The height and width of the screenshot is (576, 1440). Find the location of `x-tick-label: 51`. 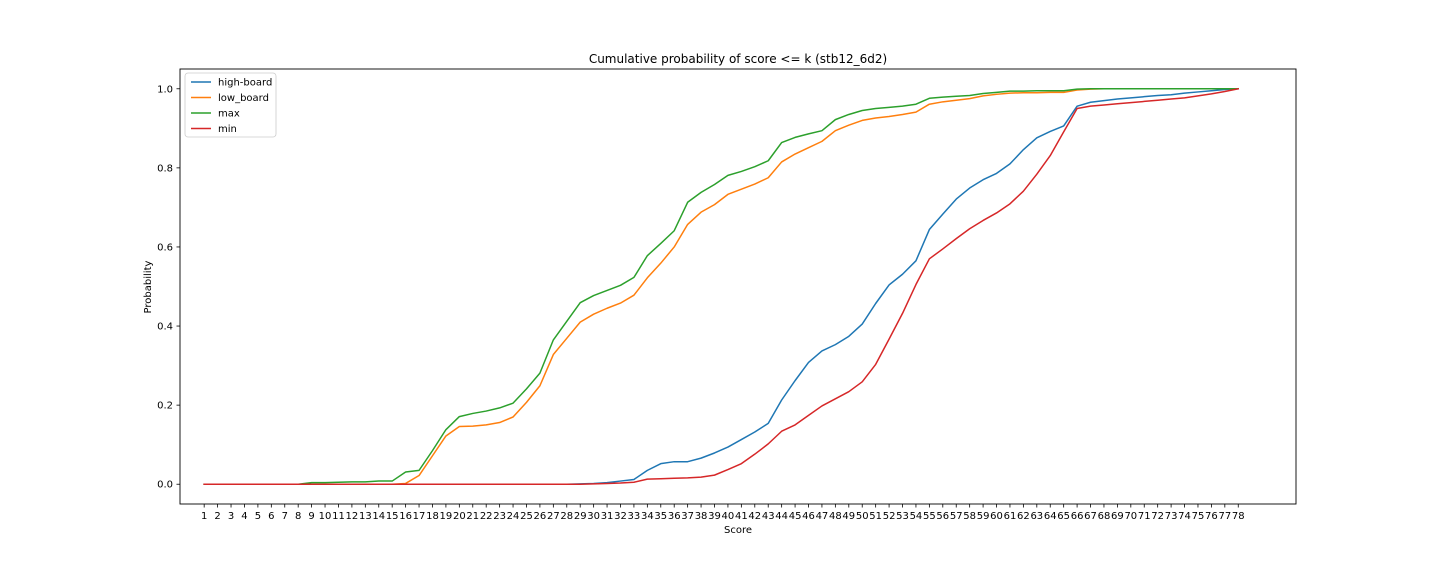

x-tick-label: 51 is located at coordinates (875, 516).